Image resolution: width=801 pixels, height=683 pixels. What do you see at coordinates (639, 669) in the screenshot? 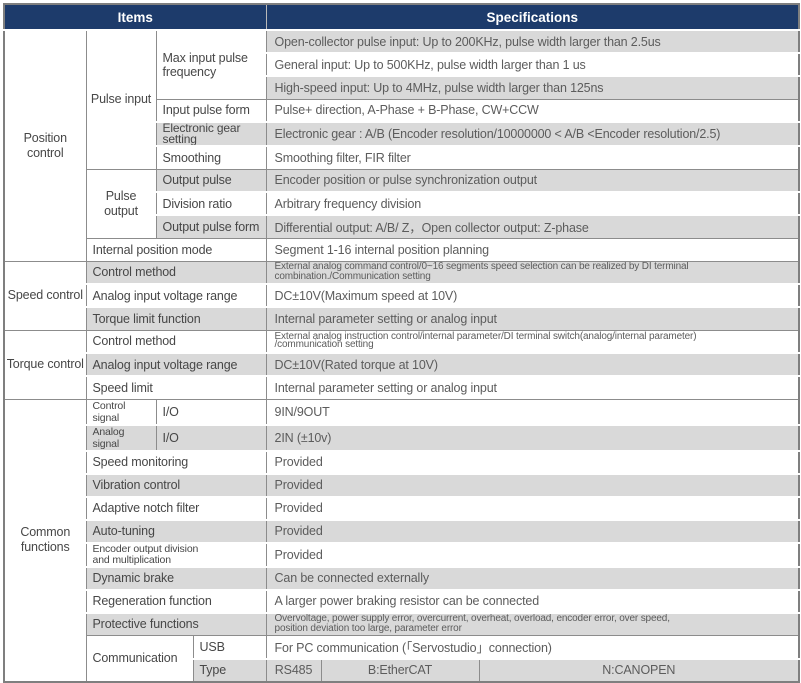
I see `comm-type-canopen: N:CANOPEN` at bounding box center [639, 669].